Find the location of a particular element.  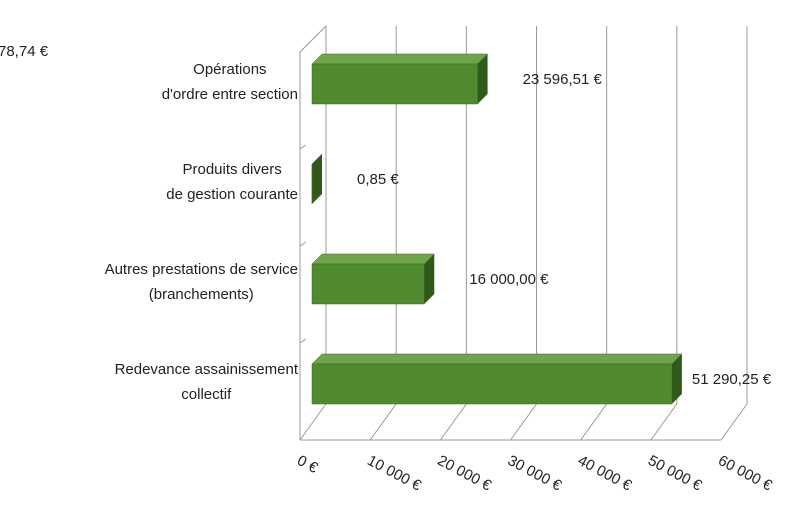

x-tick-label: 0 € is located at coordinates (307, 464).